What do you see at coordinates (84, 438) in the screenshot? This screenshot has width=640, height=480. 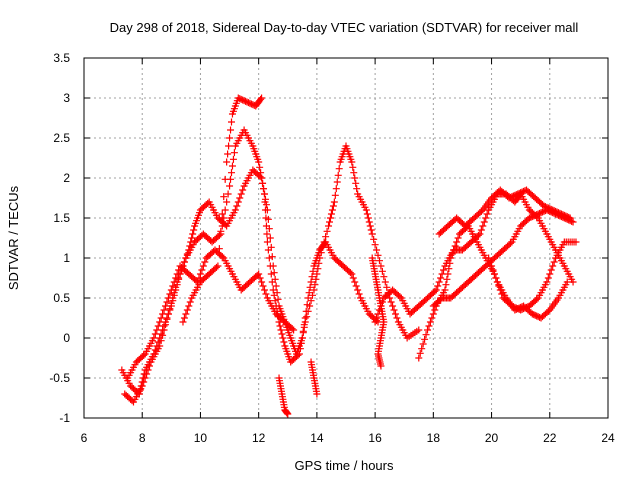 I see `x-tick-label: 6` at bounding box center [84, 438].